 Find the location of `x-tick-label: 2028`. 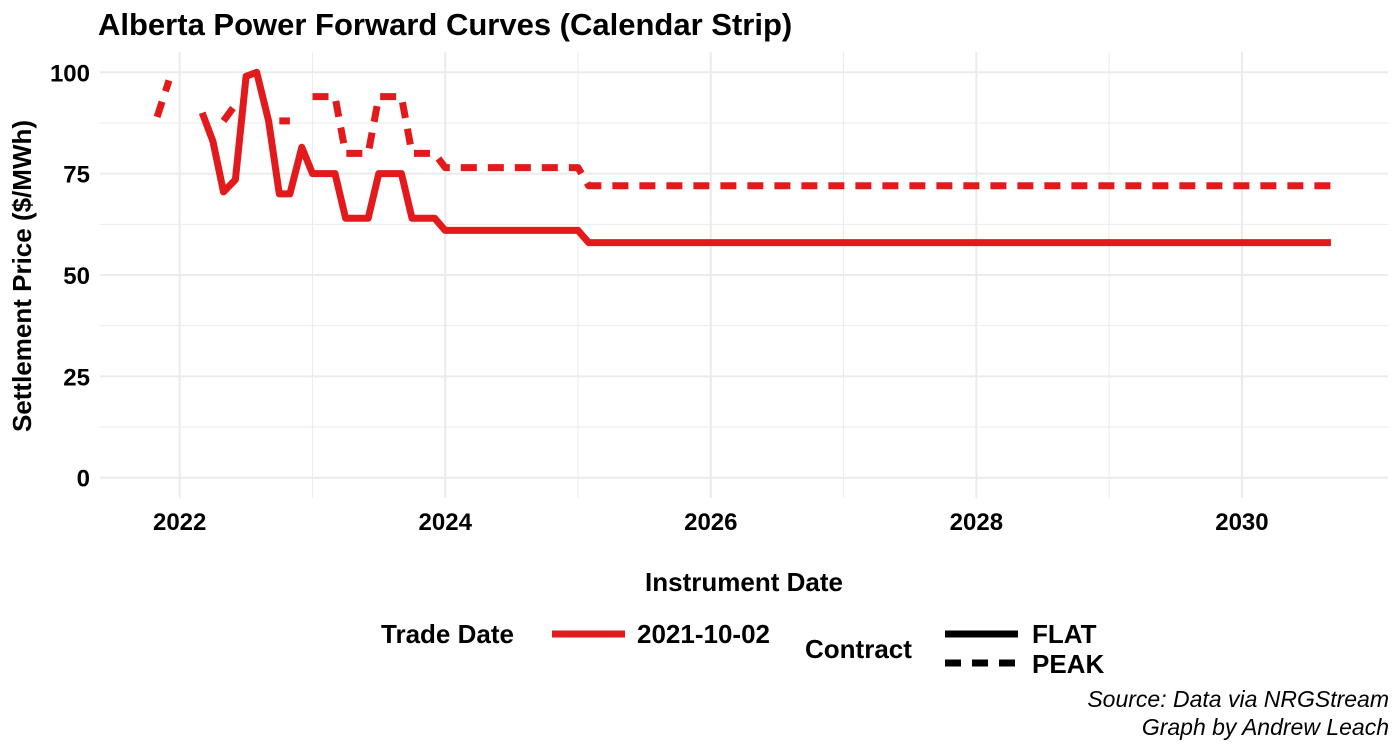

x-tick-label: 2028 is located at coordinates (976, 522).